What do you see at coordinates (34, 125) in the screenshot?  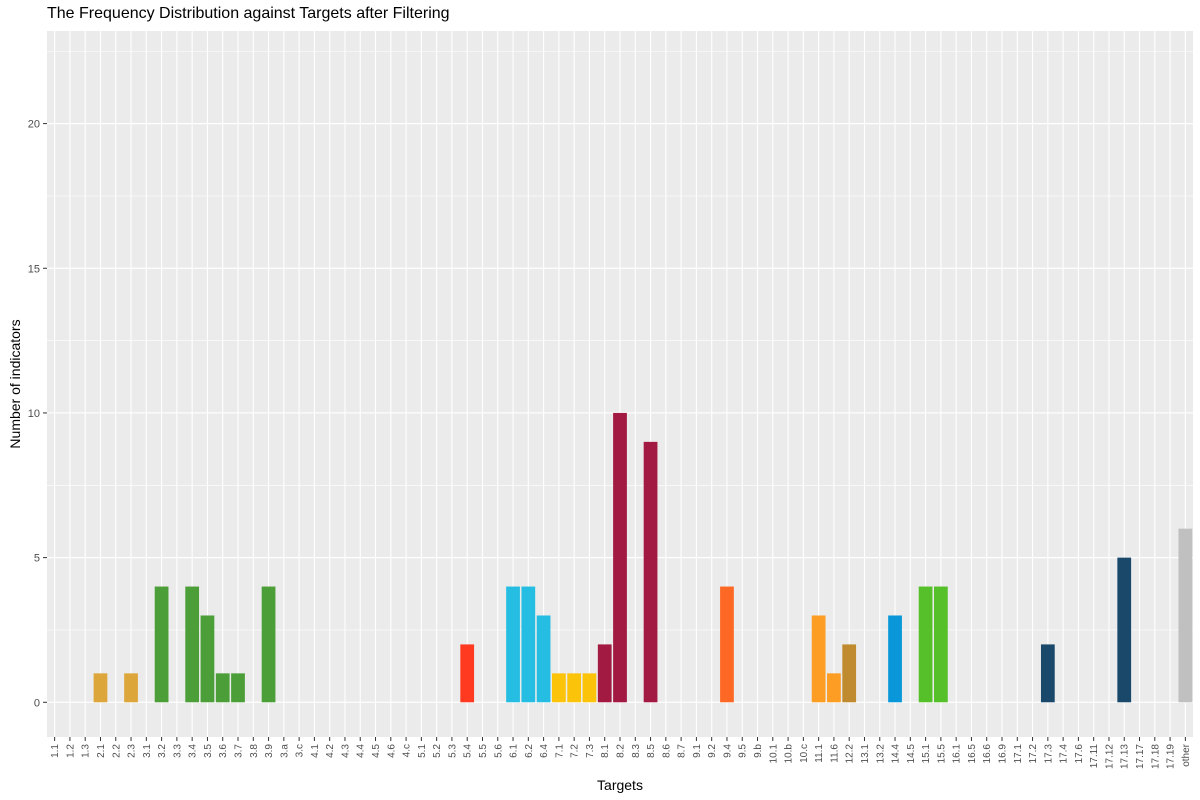 I see `y-tick-label: 20` at bounding box center [34, 125].